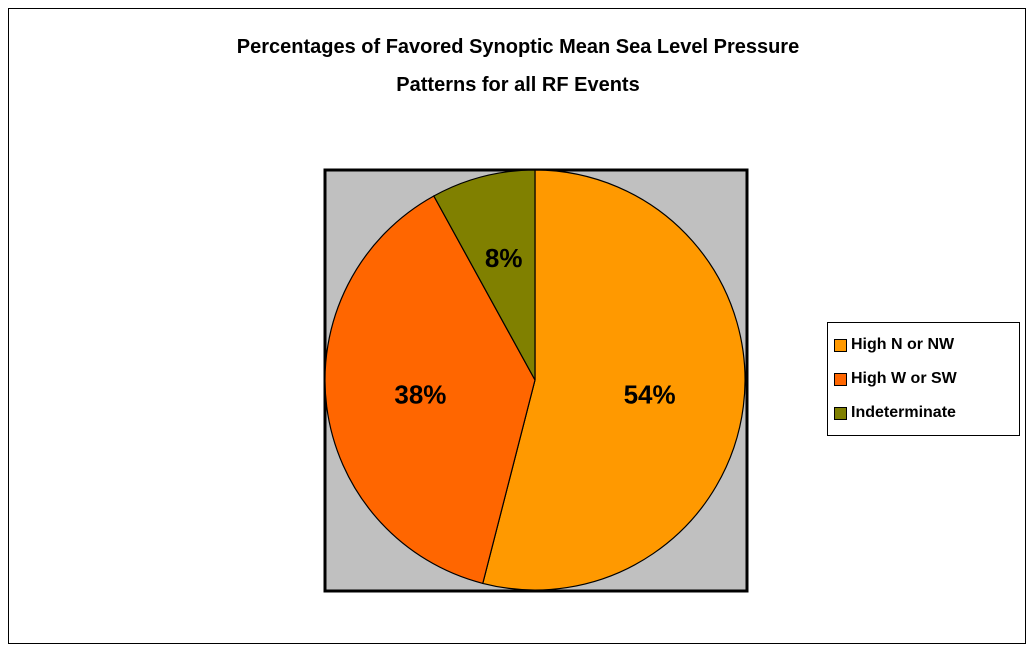  I want to click on pie-slice-high-w-or-sw, so click(430, 390).